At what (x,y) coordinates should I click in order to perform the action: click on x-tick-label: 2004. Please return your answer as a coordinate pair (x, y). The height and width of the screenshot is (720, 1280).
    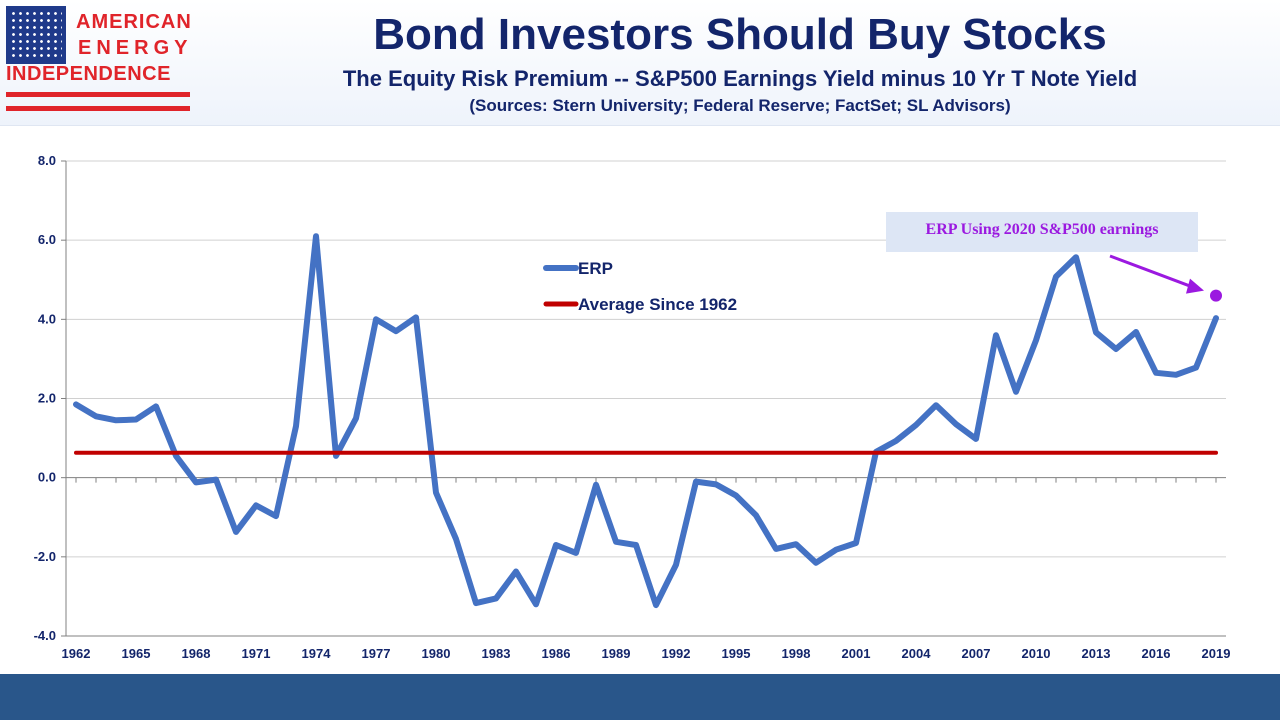
    Looking at the image, I should click on (917, 653).